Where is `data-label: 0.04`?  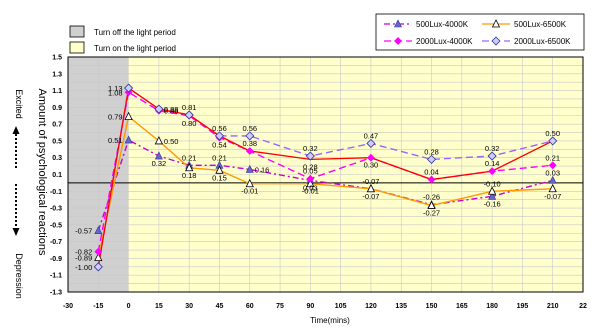 data-label: 0.04 is located at coordinates (431, 172).